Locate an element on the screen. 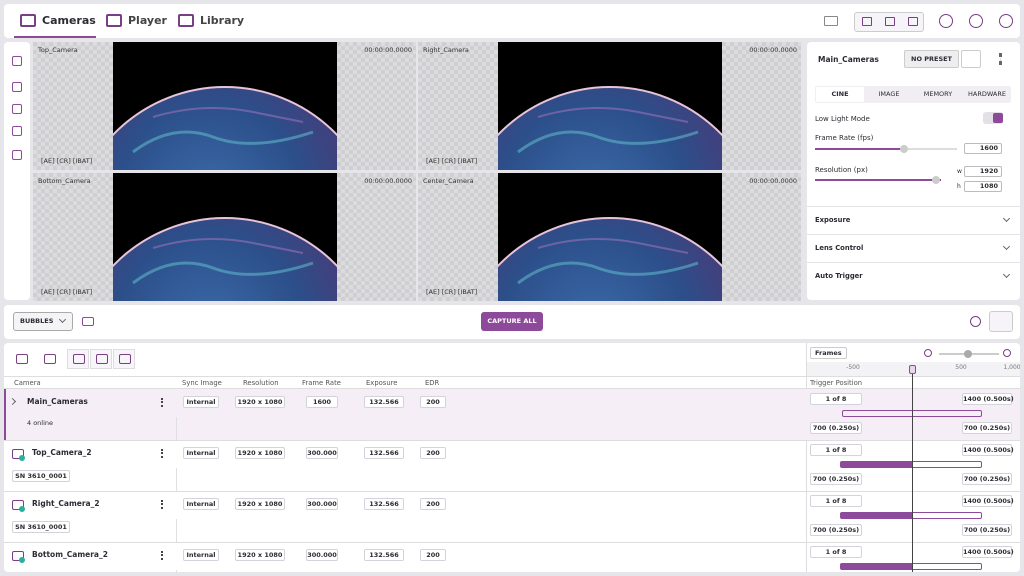  settings-tab: HARDWARE is located at coordinates (987, 94).